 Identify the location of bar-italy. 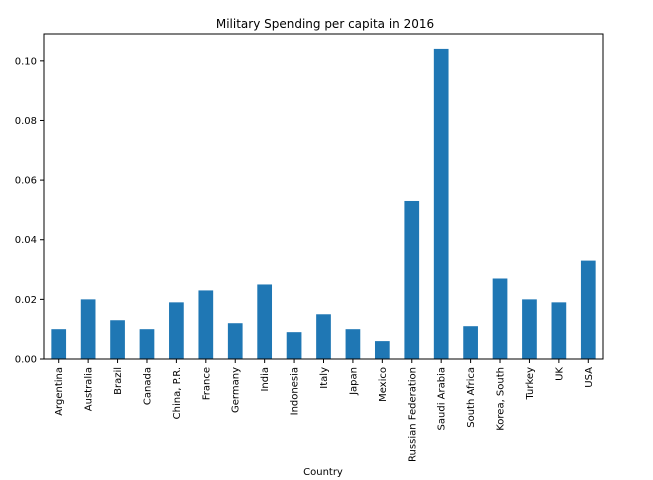
(323, 336).